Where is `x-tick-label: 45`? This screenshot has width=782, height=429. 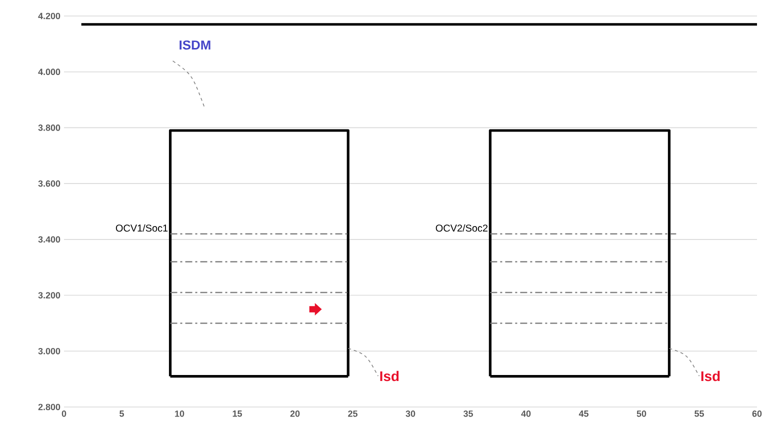
x-tick-label: 45 is located at coordinates (583, 413).